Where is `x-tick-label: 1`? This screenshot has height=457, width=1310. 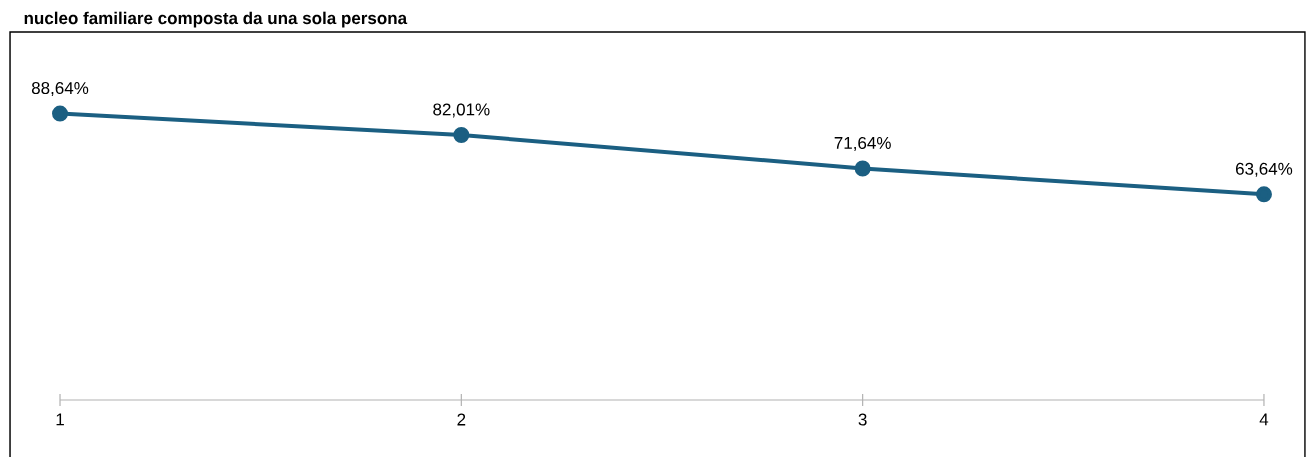 x-tick-label: 1 is located at coordinates (60, 419).